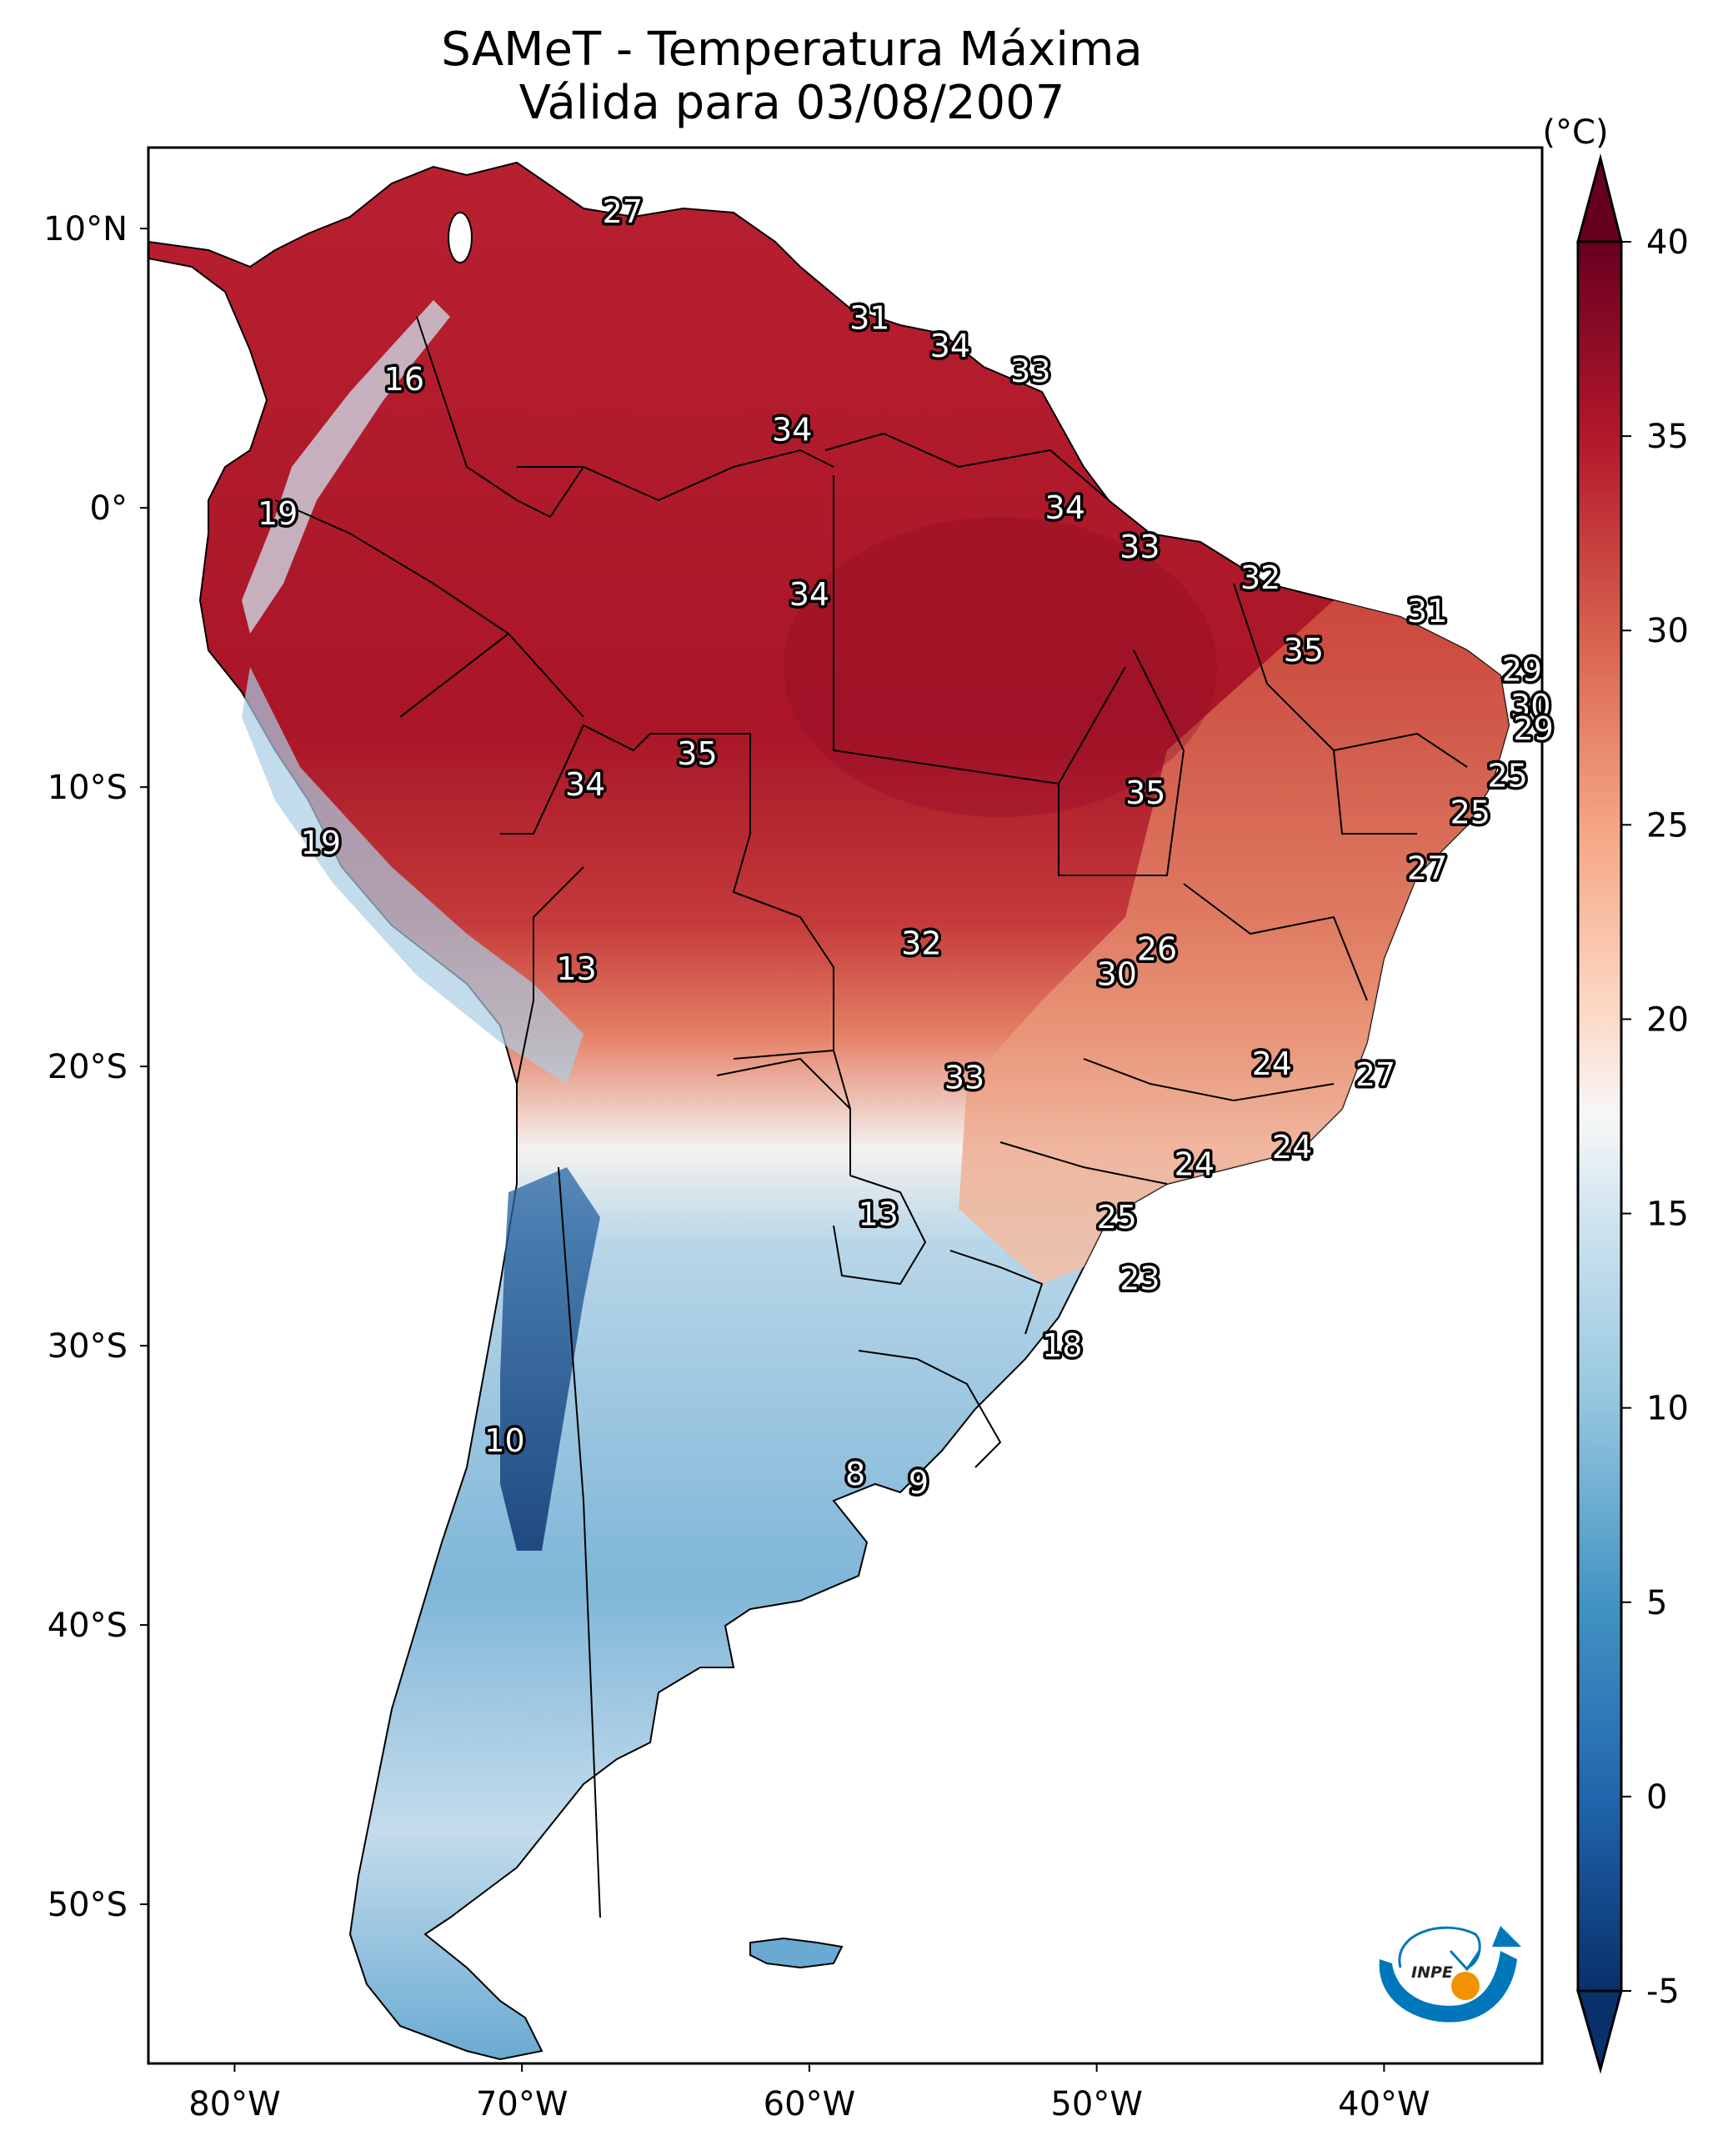 Image resolution: width=1723 pixels, height=2156 pixels. I want to click on colorbar-tick-label: 30, so click(1667, 631).